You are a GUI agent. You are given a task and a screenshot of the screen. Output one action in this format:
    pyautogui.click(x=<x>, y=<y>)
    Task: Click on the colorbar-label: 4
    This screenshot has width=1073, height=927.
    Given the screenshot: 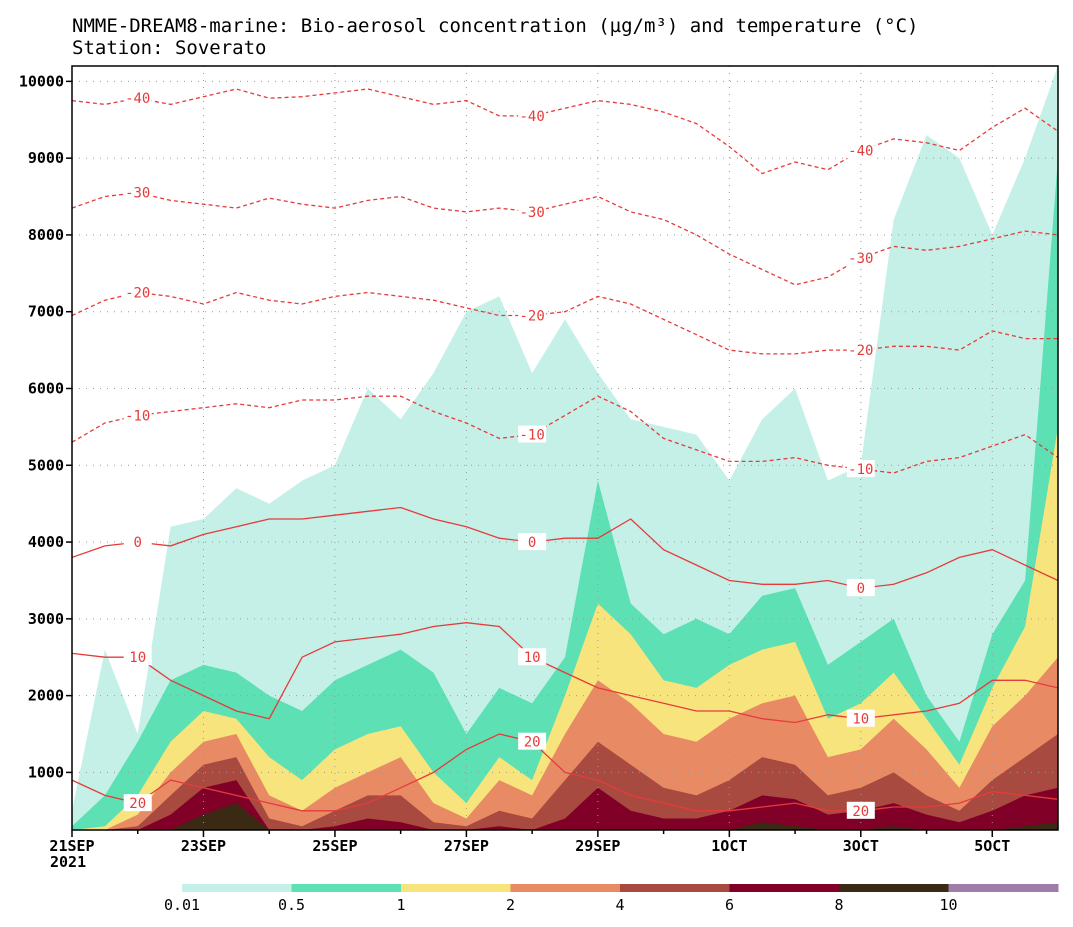 What is the action you would take?
    pyautogui.click(x=619, y=905)
    